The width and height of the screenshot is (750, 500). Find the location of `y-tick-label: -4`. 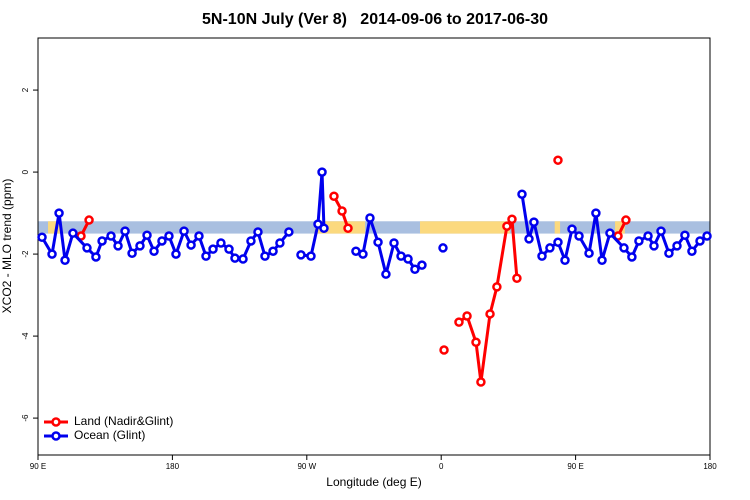

y-tick-label: -4 is located at coordinates (25, 336).